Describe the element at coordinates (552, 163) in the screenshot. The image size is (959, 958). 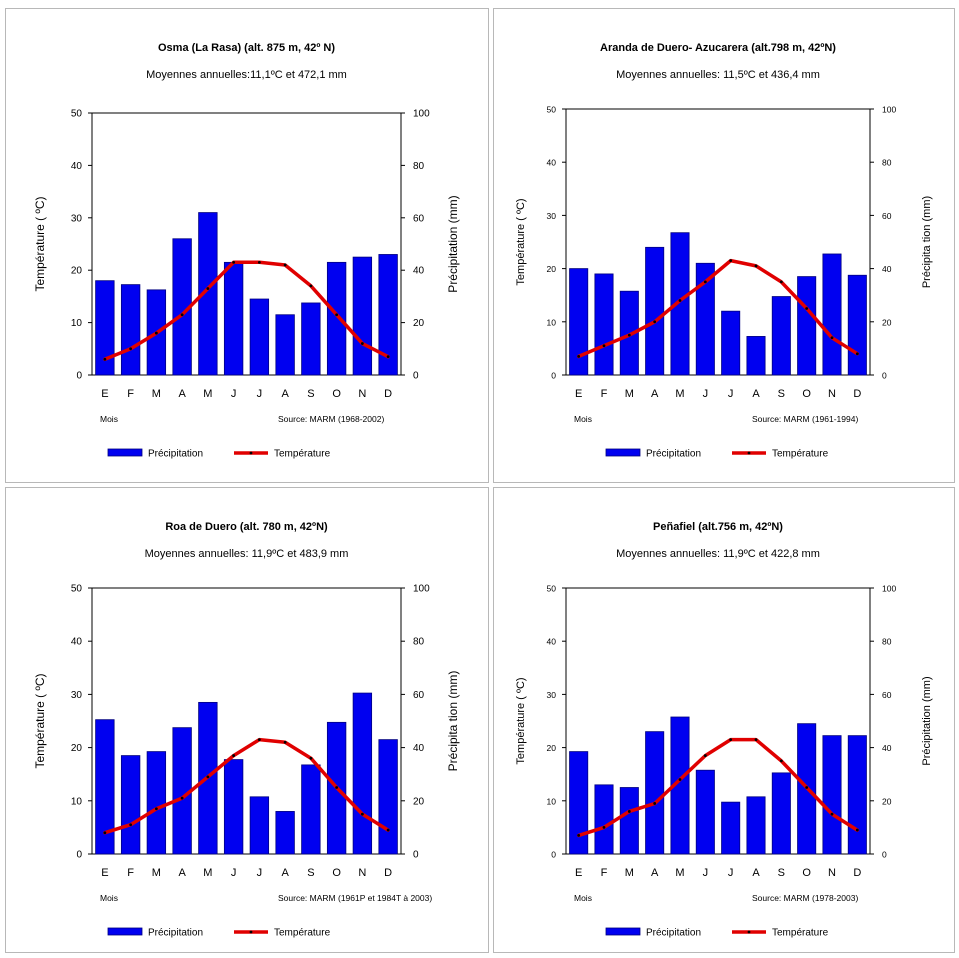
I see `left-tick-label: 40` at that location.